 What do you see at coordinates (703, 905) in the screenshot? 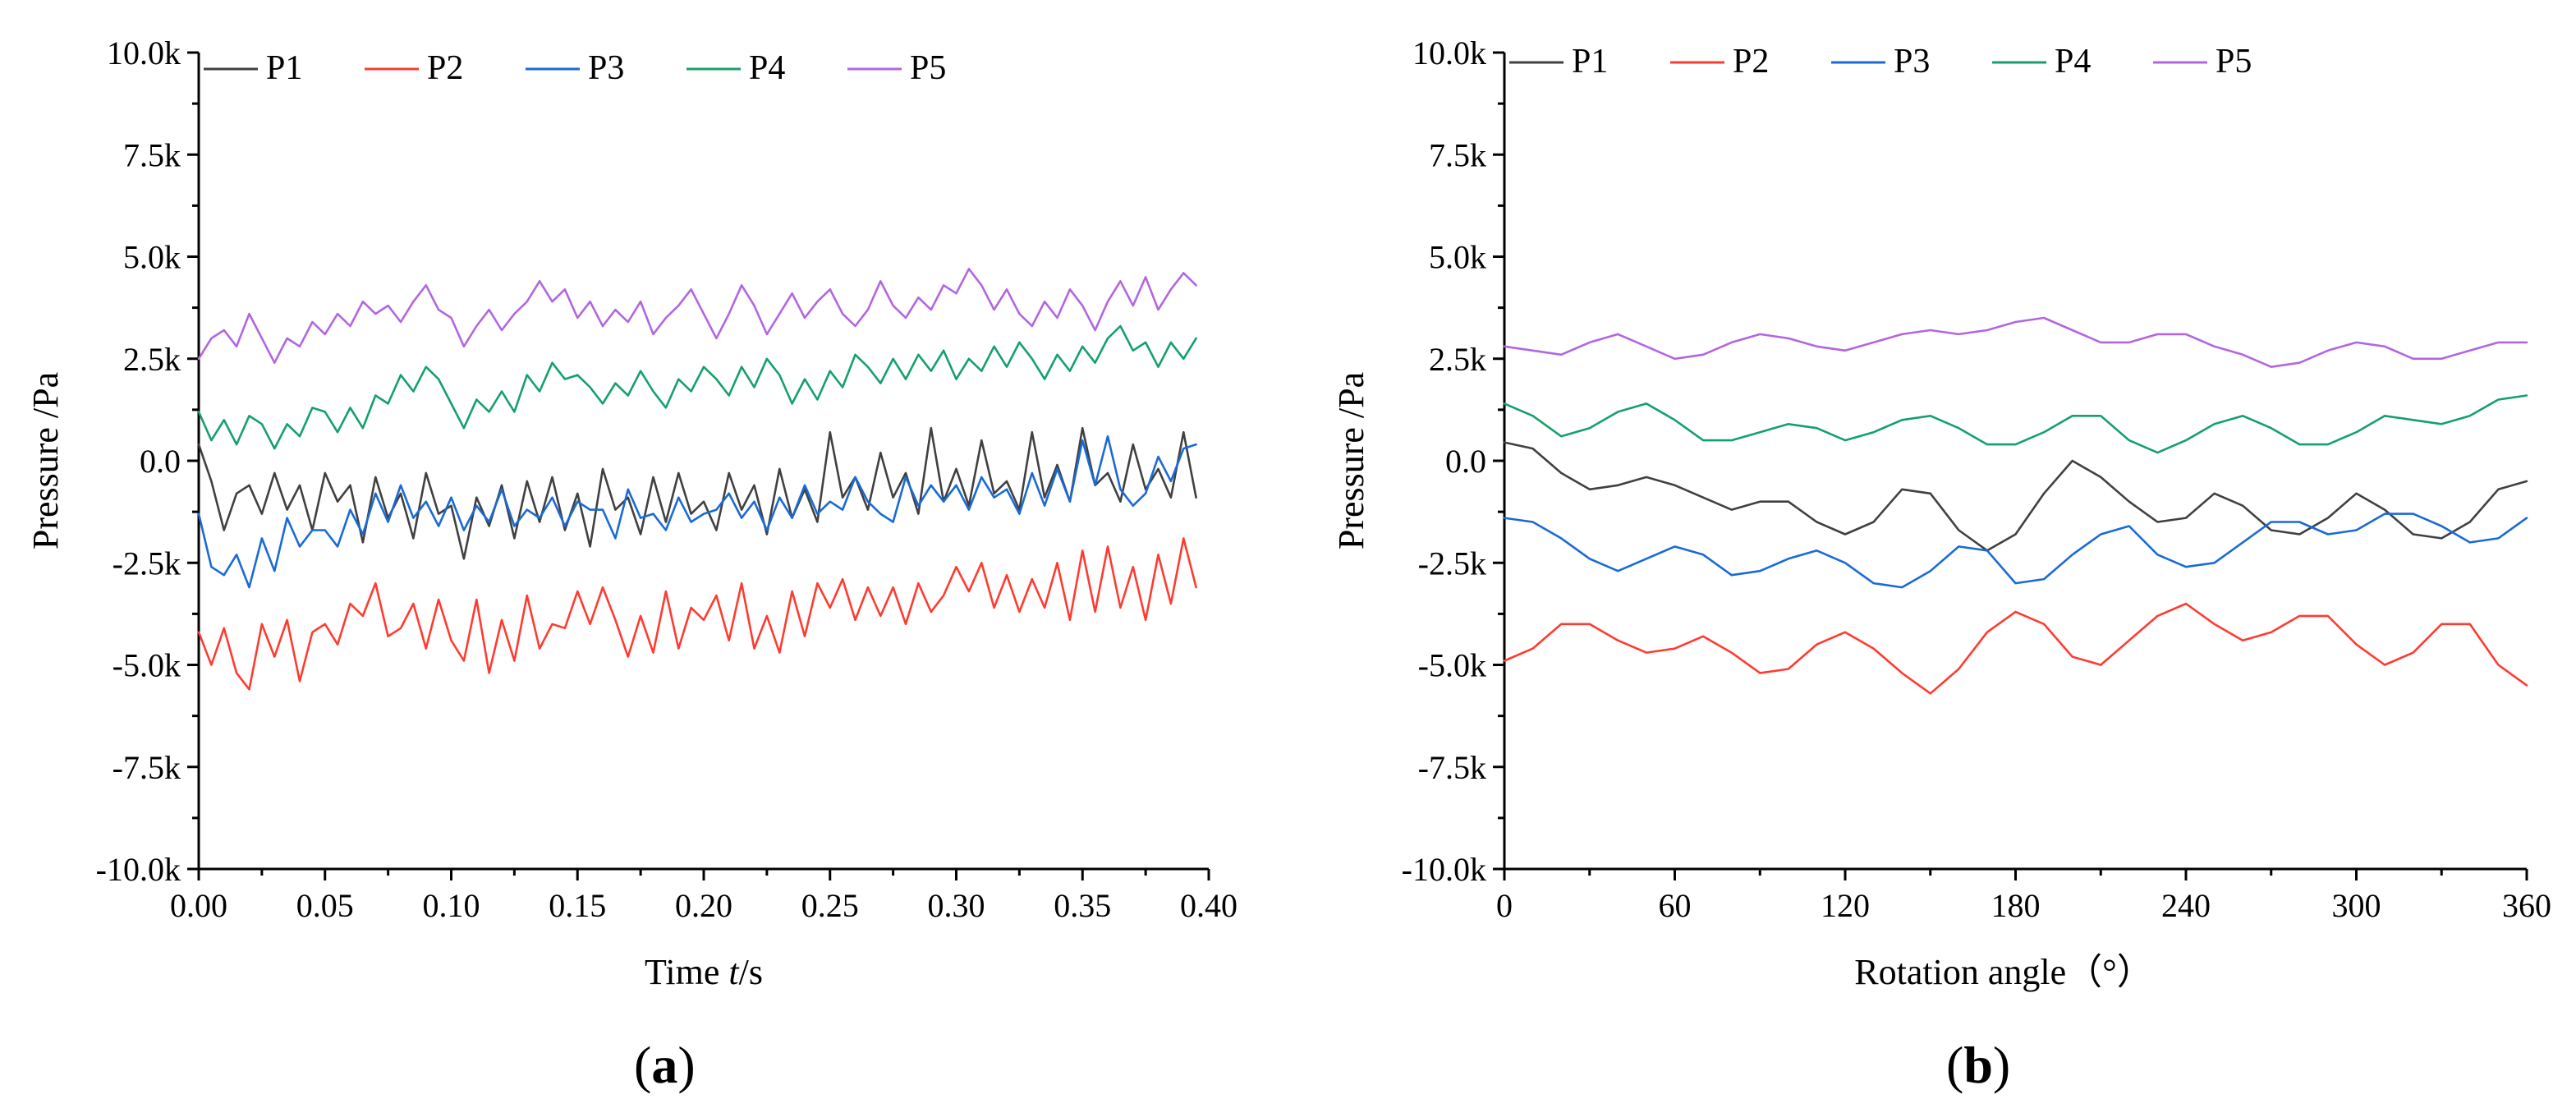
I see `x-tick-label: 0.20` at bounding box center [703, 905].